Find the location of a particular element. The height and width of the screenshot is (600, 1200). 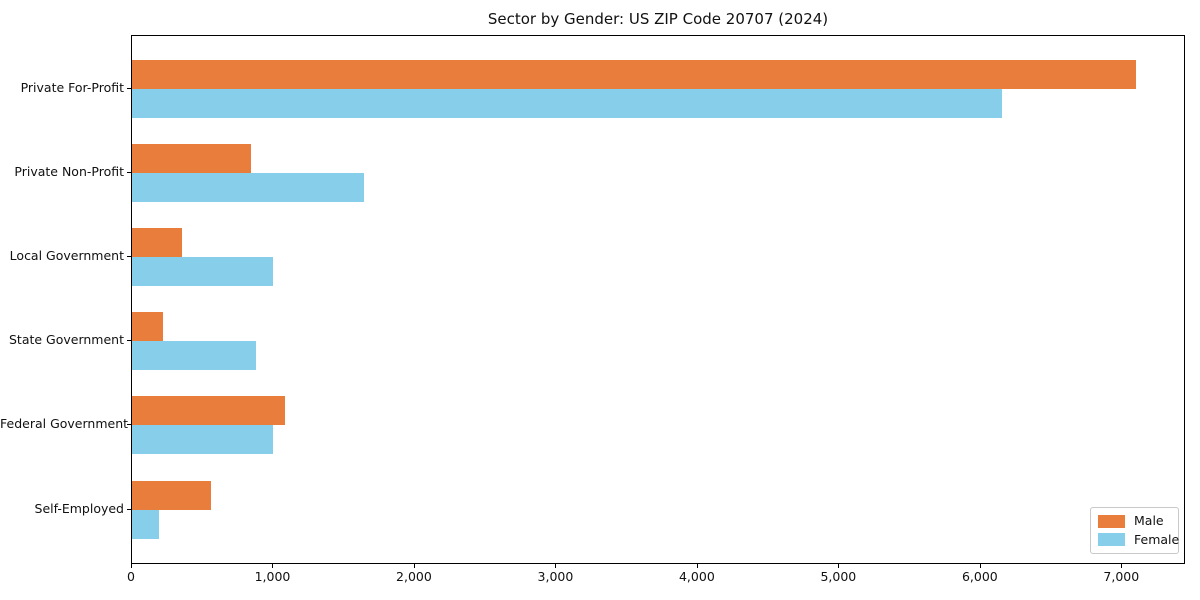

x-tick-label: 7,000 is located at coordinates (1121, 576).